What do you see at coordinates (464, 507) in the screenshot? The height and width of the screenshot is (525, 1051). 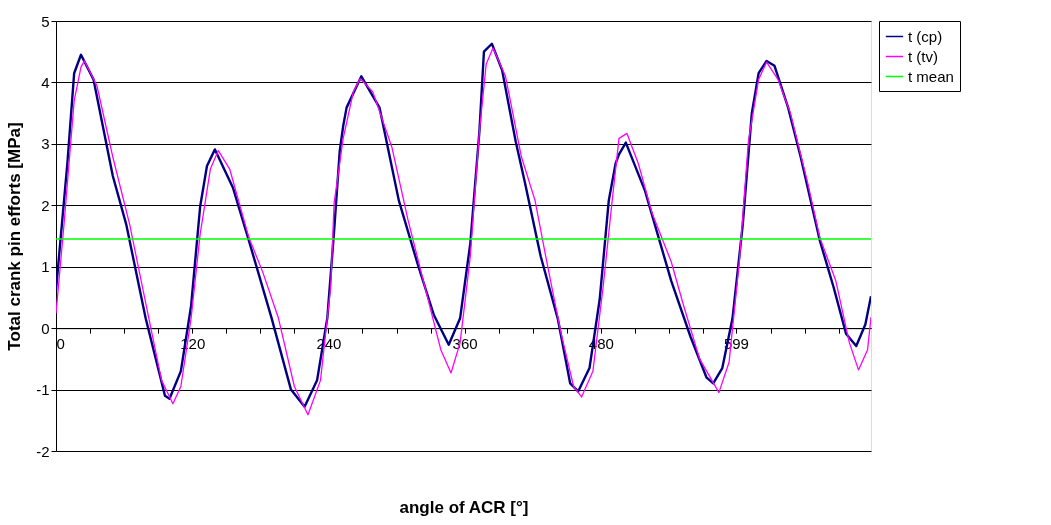 I see `x-axis-title: angle of ACR [°]` at bounding box center [464, 507].